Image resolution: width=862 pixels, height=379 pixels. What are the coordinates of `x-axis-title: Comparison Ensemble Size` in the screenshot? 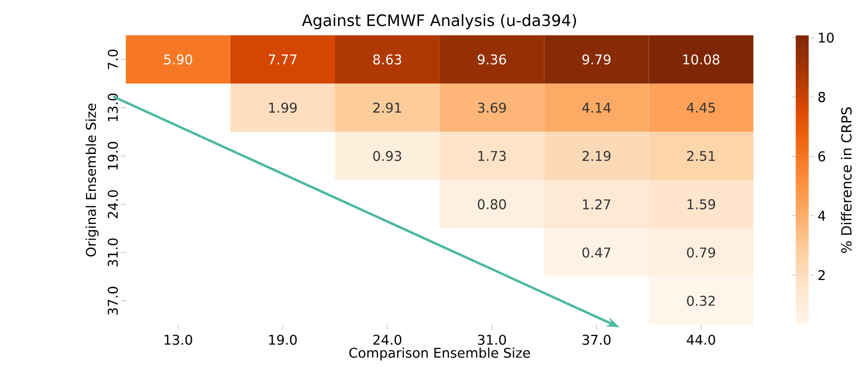 It's located at (439, 354).